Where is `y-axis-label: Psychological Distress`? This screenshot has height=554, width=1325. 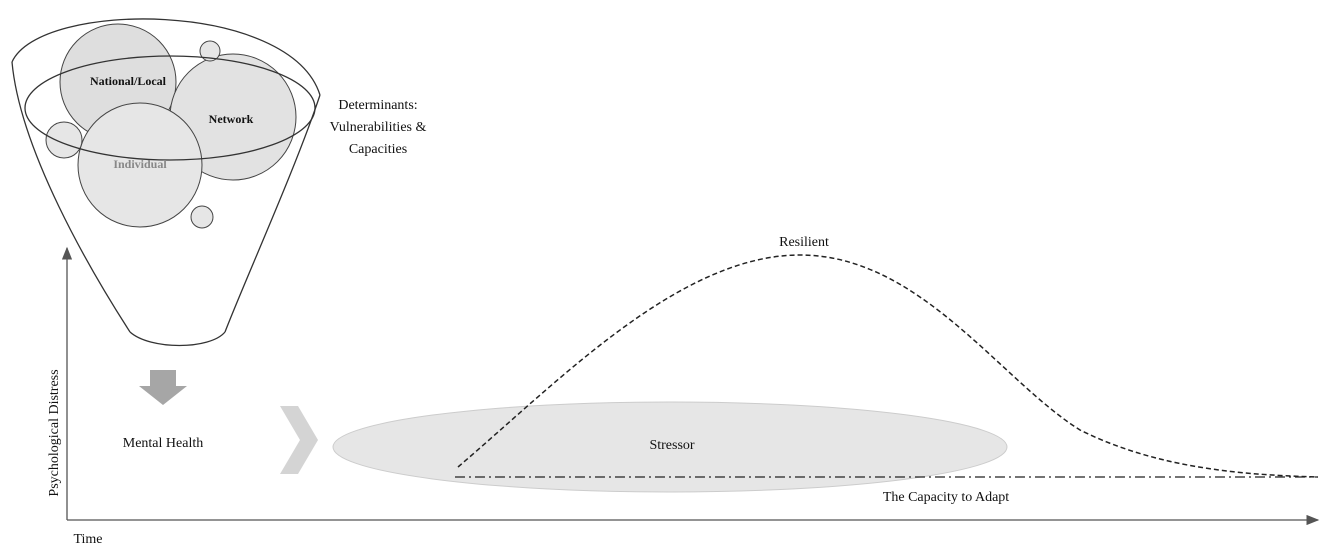 y-axis-label: Psychological Distress is located at coordinates (54, 432).